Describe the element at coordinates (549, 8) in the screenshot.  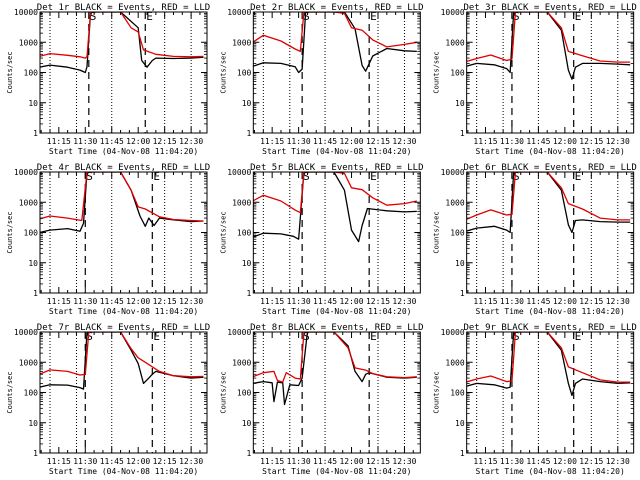
I see `panel-title: Det 3r BLACK = Events, RED = LLD` at that location.